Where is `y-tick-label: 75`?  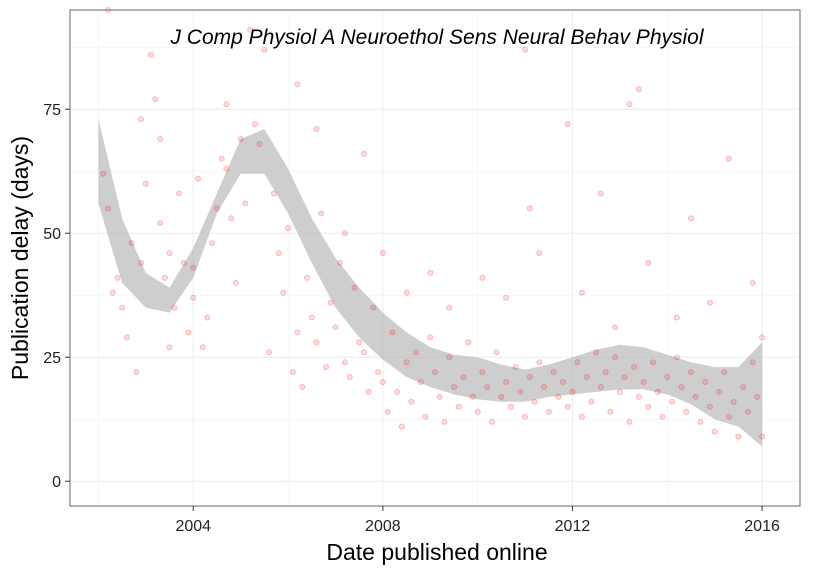 y-tick-label: 75 is located at coordinates (52, 110).